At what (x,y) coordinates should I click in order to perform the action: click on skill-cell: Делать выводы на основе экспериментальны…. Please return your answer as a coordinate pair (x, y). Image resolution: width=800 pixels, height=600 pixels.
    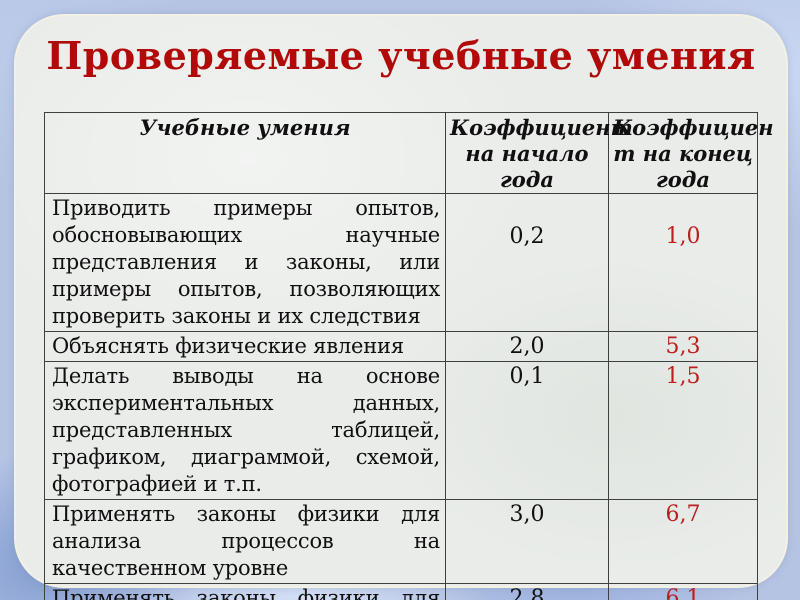
    Looking at the image, I should click on (245, 430).